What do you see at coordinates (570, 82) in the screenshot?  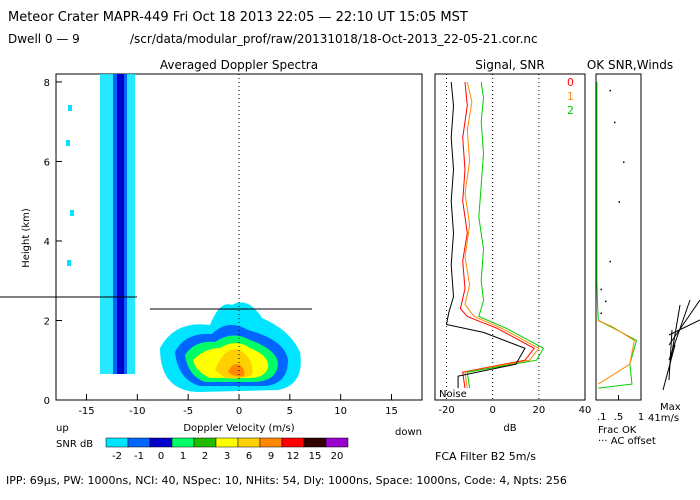 I see `legend-0: 0` at bounding box center [570, 82].